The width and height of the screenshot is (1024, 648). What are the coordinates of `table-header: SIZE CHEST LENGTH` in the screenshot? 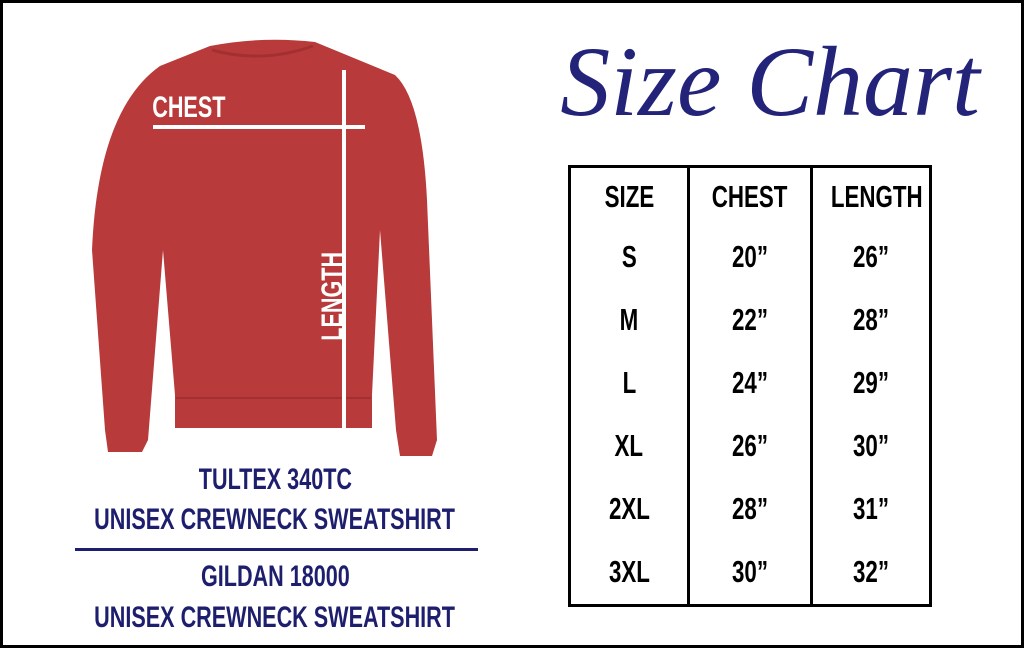 It's located at (750, 196).